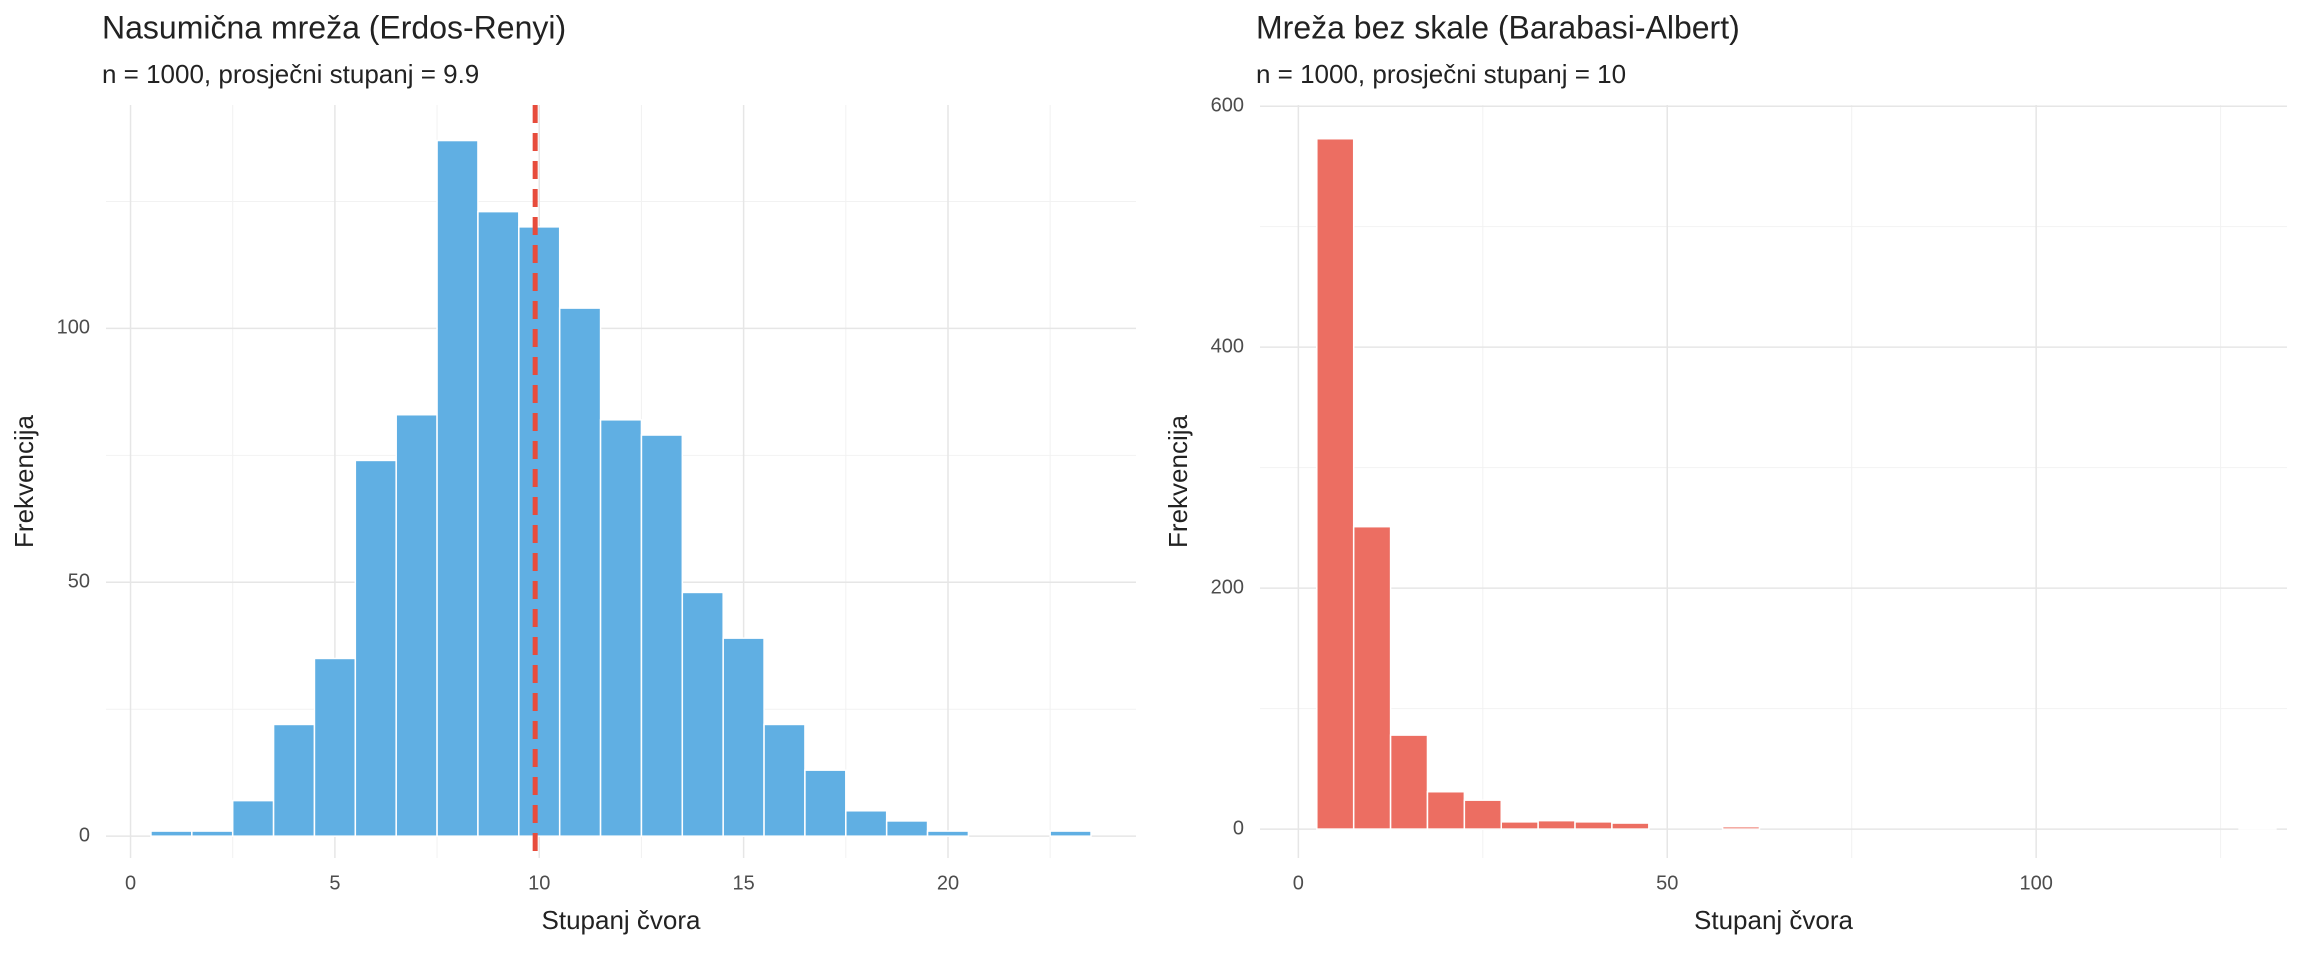  What do you see at coordinates (1227, 105) in the screenshot?
I see `y-tick-label: 600` at bounding box center [1227, 105].